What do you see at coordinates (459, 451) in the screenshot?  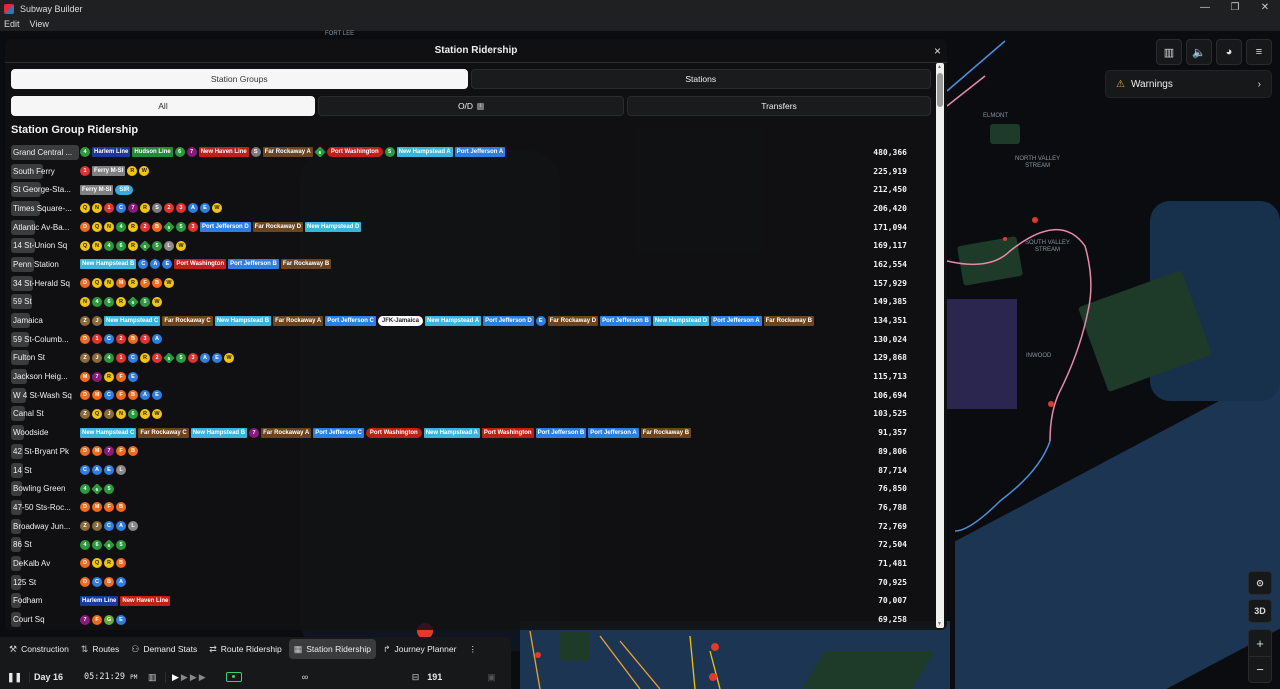 I see `table-row: 42 St-Bryant Pk D M 7 F B 89,806` at bounding box center [459, 451].